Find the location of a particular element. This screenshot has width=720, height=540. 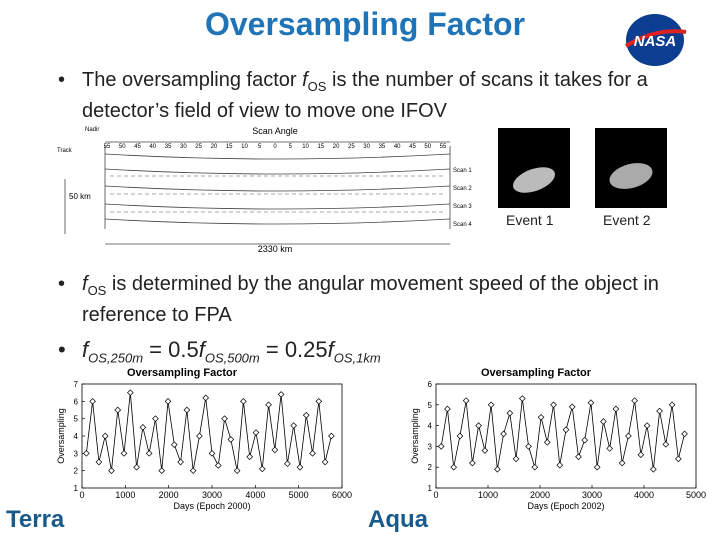

angle-label: 30 is located at coordinates (366, 147).